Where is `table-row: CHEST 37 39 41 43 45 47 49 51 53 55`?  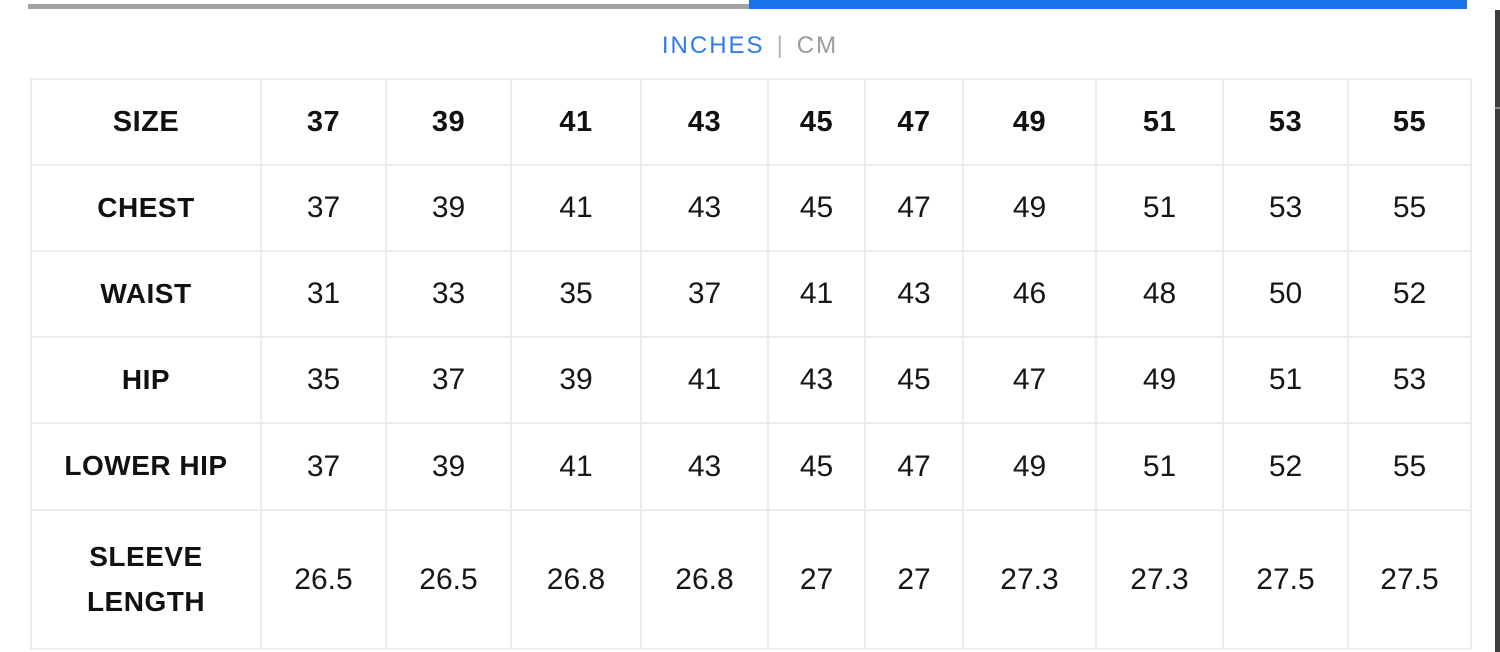
table-row: CHEST 37 39 41 43 45 47 49 51 53 55 is located at coordinates (751, 208).